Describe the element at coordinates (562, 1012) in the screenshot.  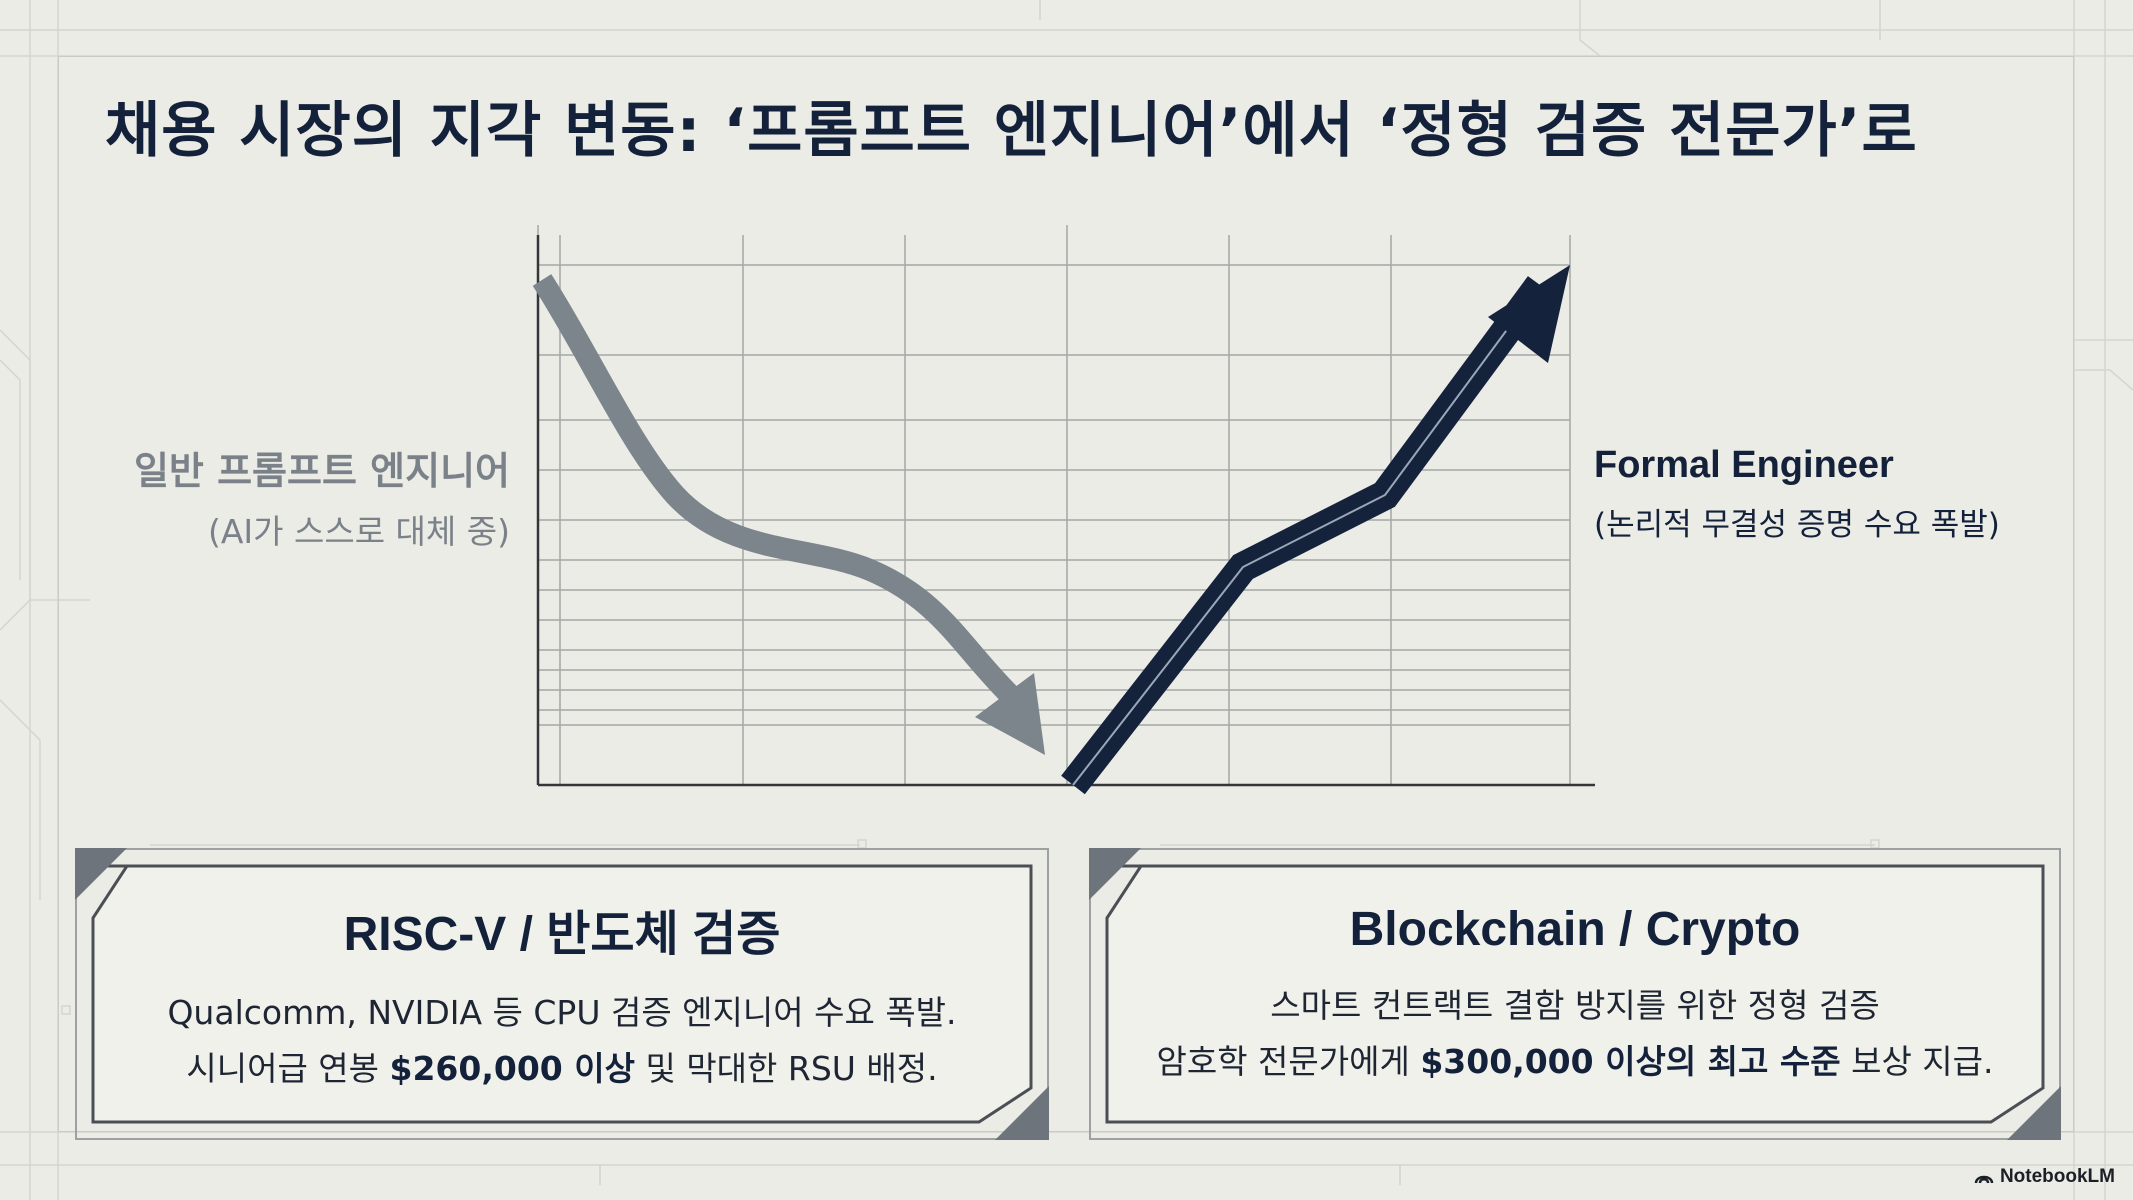
I see `card-line-1: Qualcomm, NVIDIA 등 CPU 검증 엔지니어 수요 폭발.` at that location.